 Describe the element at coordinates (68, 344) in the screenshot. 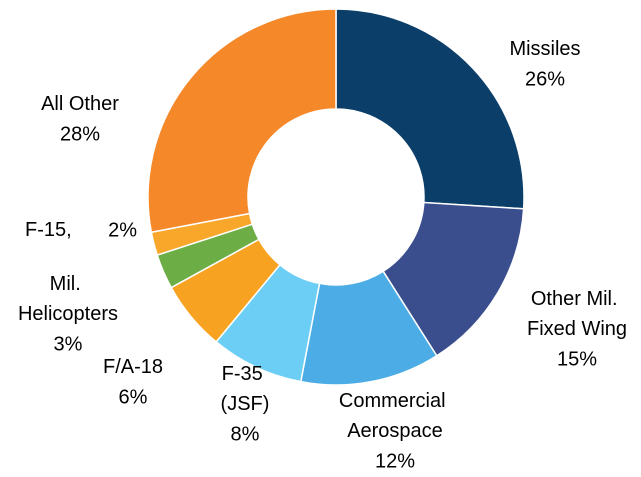

I see `value-label: 3%` at that location.